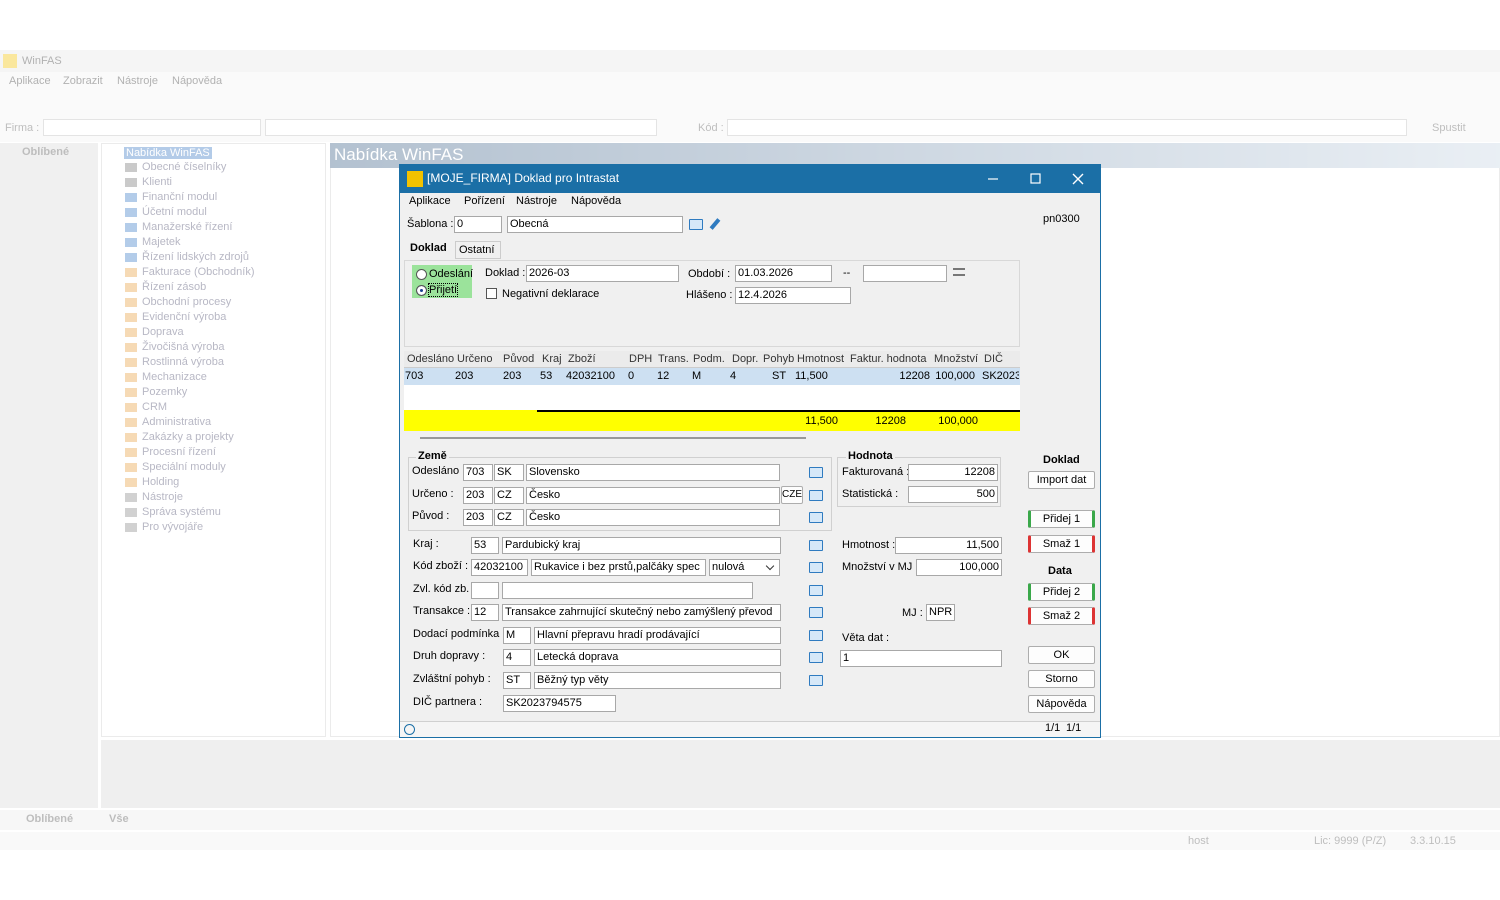 The height and width of the screenshot is (900, 1500). Describe the element at coordinates (657, 657) in the screenshot. I see `field: Letecká doprava` at that location.